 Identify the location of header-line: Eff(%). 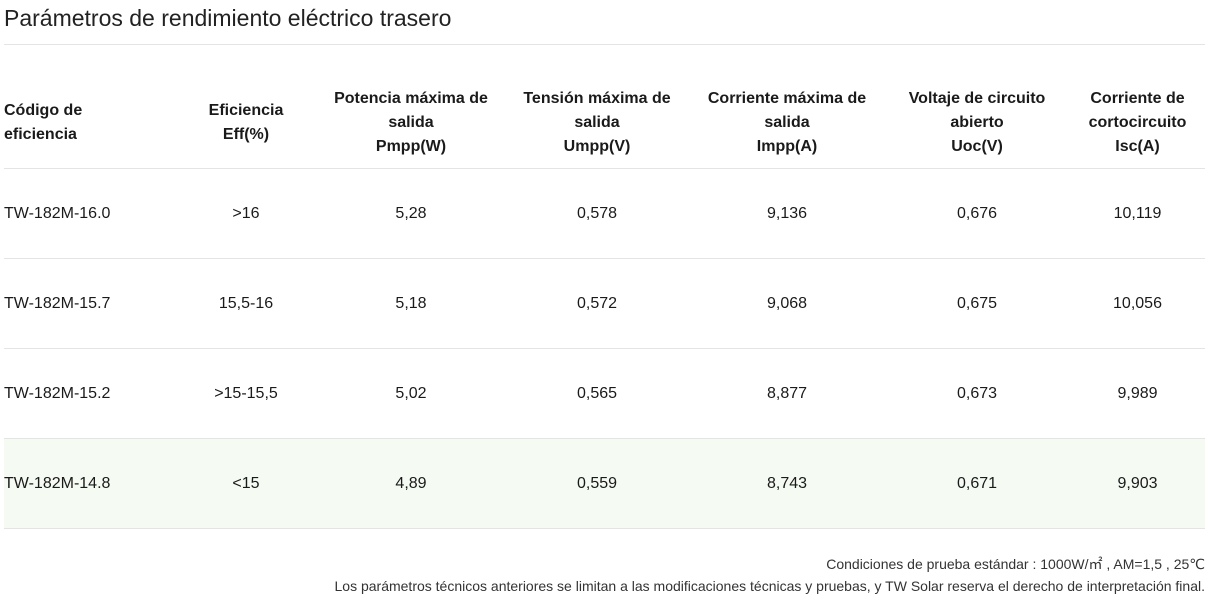
(246, 134).